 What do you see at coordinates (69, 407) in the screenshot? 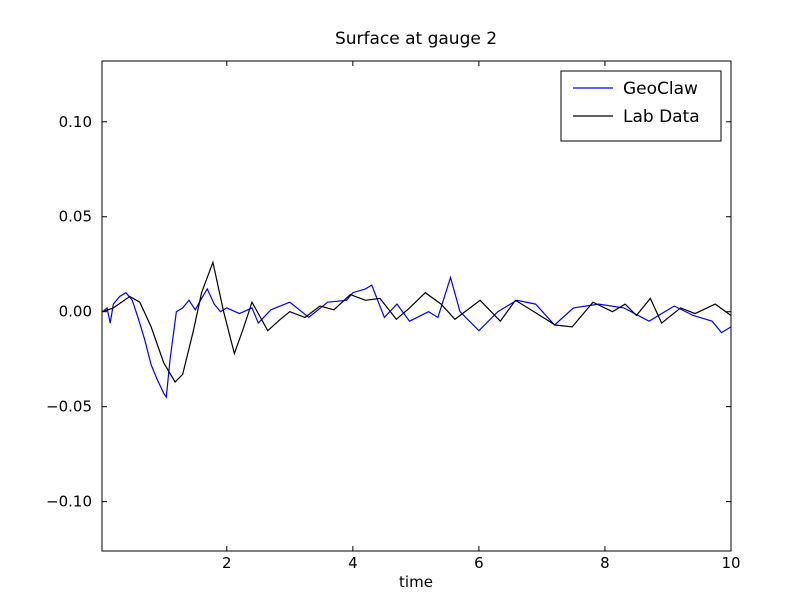
I see `y-tick-label: −0.05` at bounding box center [69, 407].